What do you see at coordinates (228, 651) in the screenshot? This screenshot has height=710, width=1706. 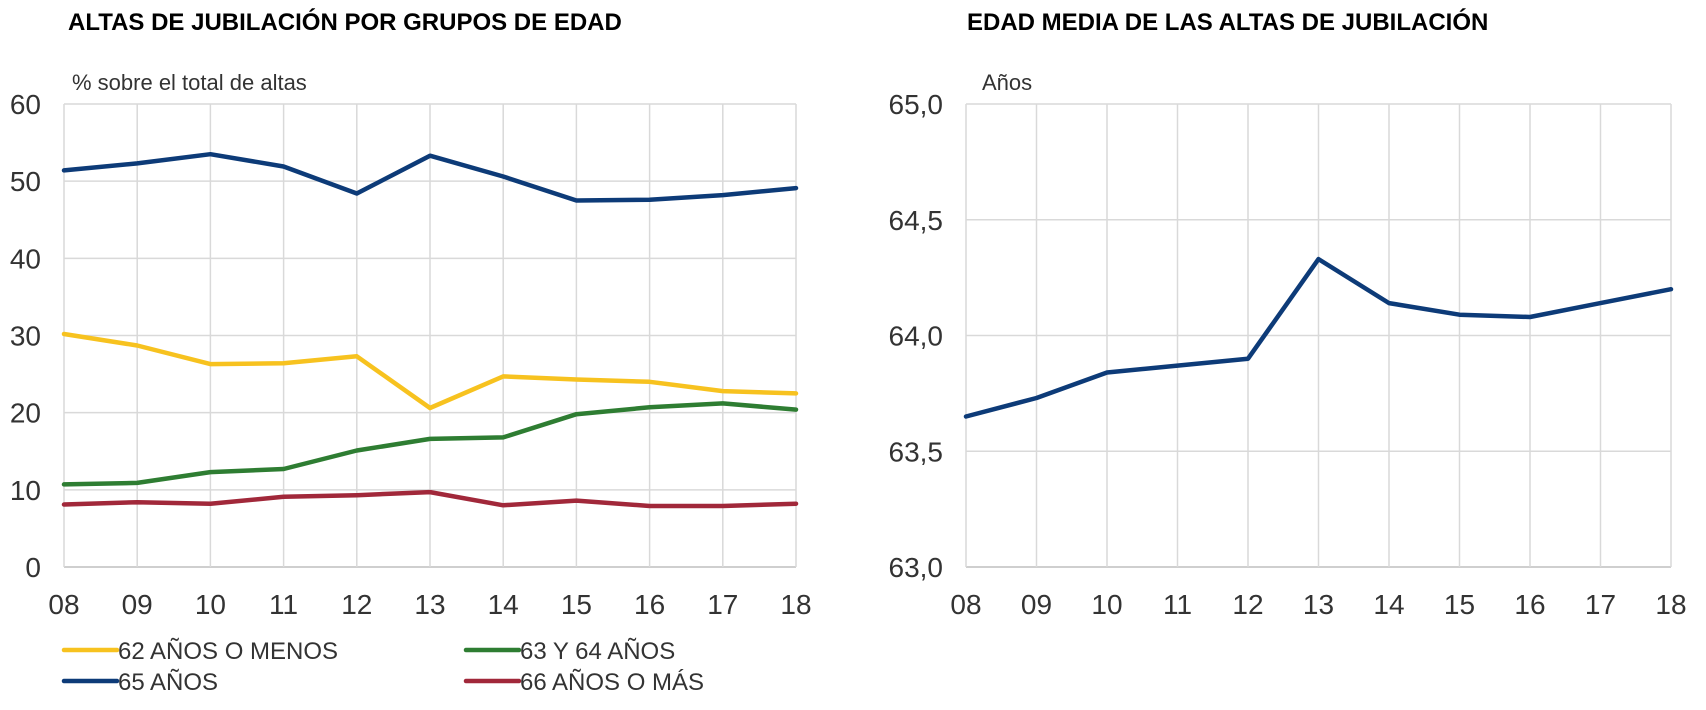 I see `legend-label-62-or-less: 62 AÑOS O MENOS` at bounding box center [228, 651].